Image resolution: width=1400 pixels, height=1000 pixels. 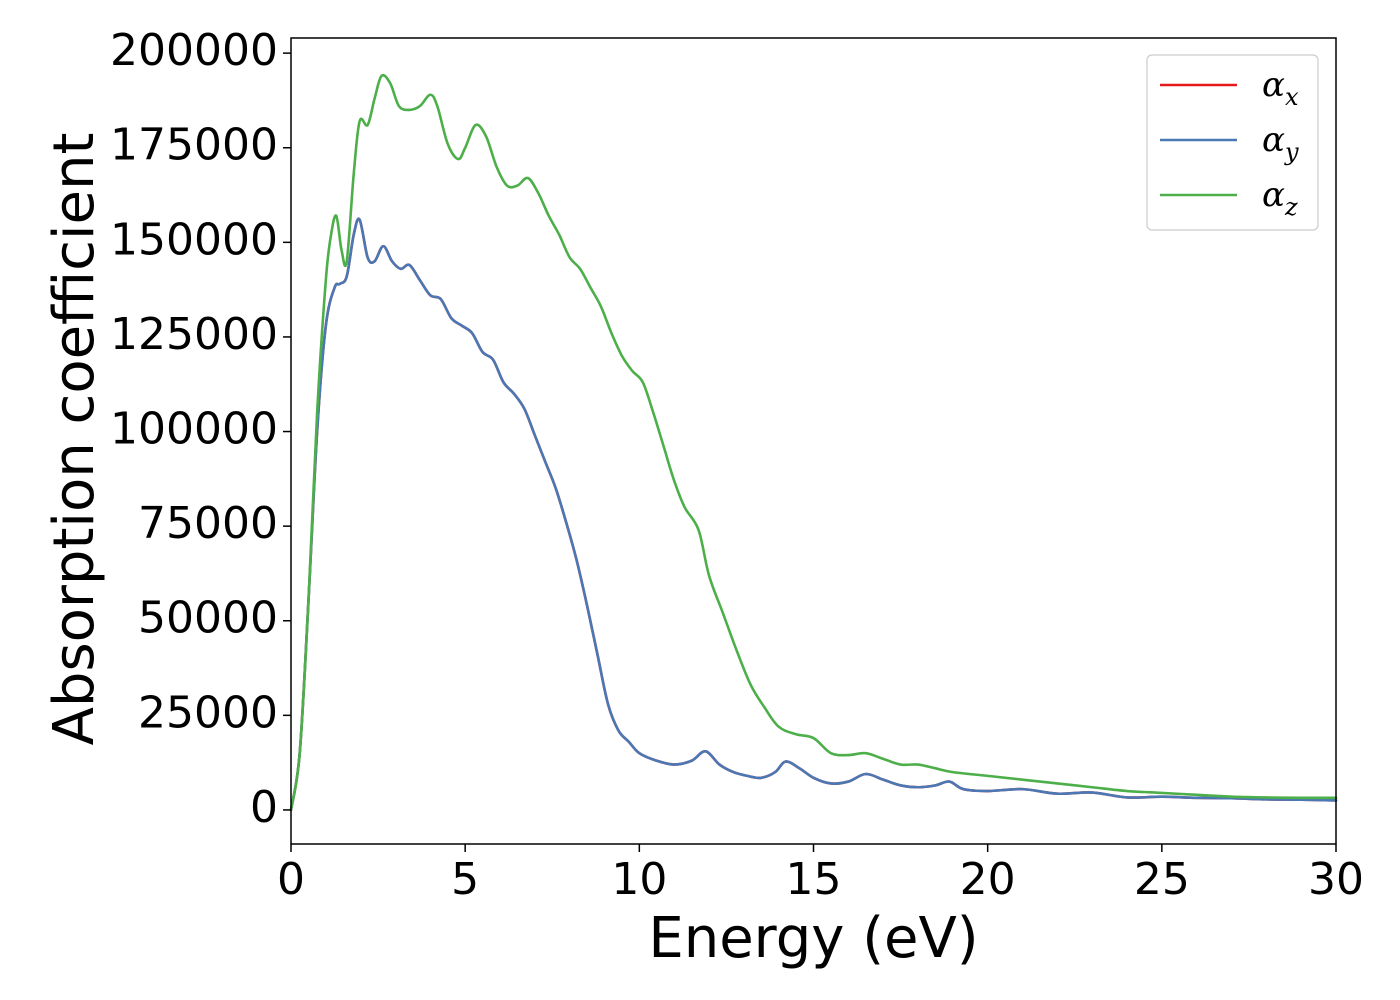 I want to click on x-tick-label: 30, so click(x=1336, y=879).